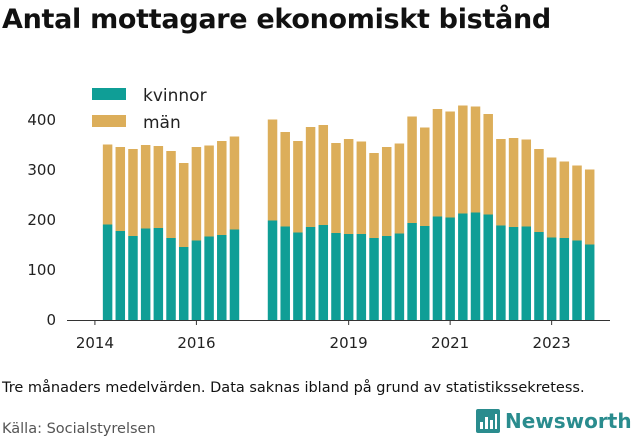  Describe the element at coordinates (149, 109) in the screenshot. I see `legend: kvinnor män` at that location.